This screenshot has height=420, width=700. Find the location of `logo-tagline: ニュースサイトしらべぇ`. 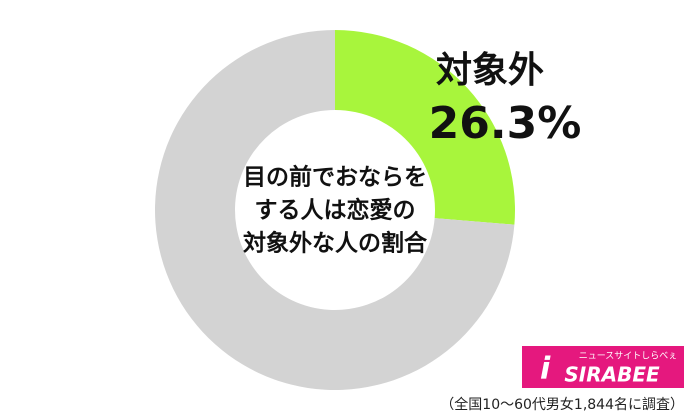

logo-tagline: ニュースサイトしらべぇ is located at coordinates (628, 356).